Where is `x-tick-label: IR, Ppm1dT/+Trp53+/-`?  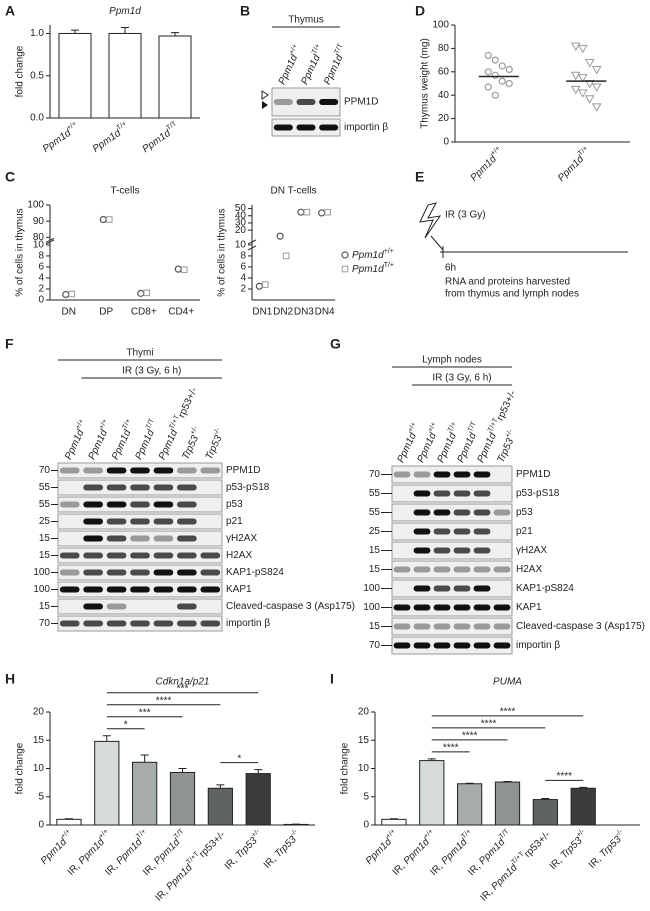
x-tick-label: IR, Ppm1dT/+Trp53+/- is located at coordinates (514, 865).